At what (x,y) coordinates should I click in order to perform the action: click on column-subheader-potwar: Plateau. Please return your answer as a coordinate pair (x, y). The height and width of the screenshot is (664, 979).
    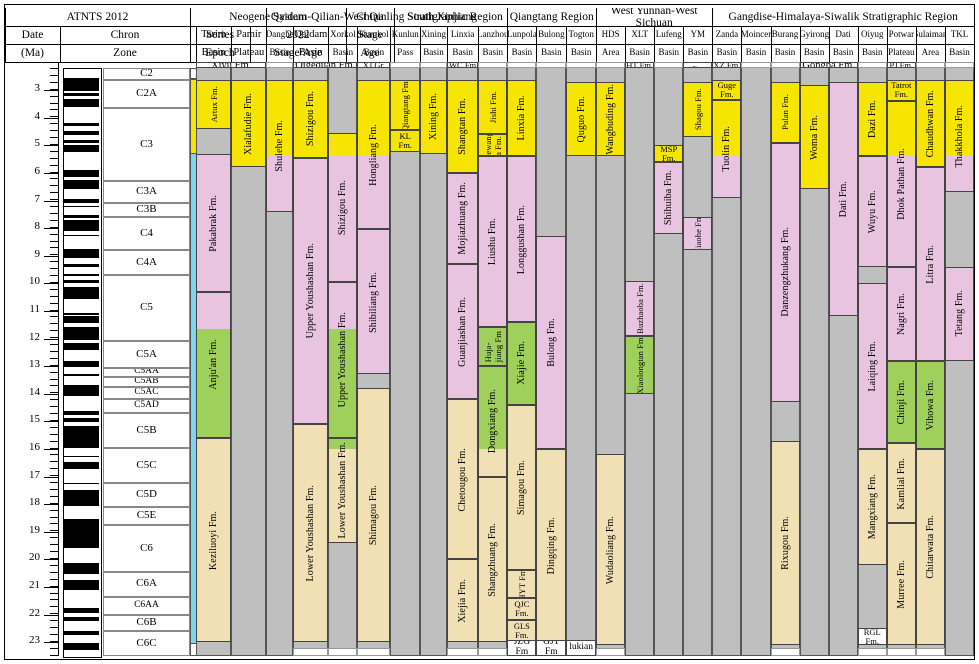
    Looking at the image, I should click on (901, 52).